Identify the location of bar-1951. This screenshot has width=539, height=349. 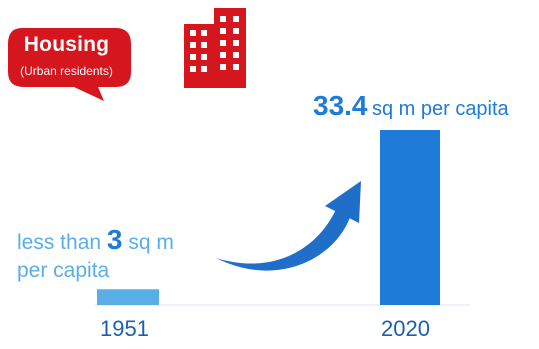
(128, 297).